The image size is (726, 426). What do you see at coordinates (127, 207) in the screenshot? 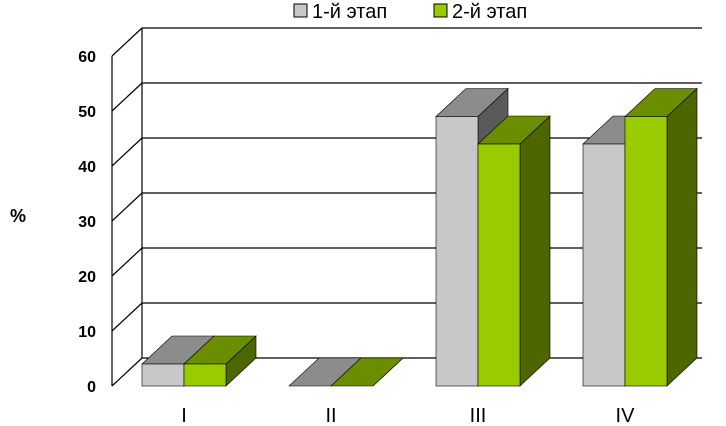
I see `axes` at bounding box center [127, 207].